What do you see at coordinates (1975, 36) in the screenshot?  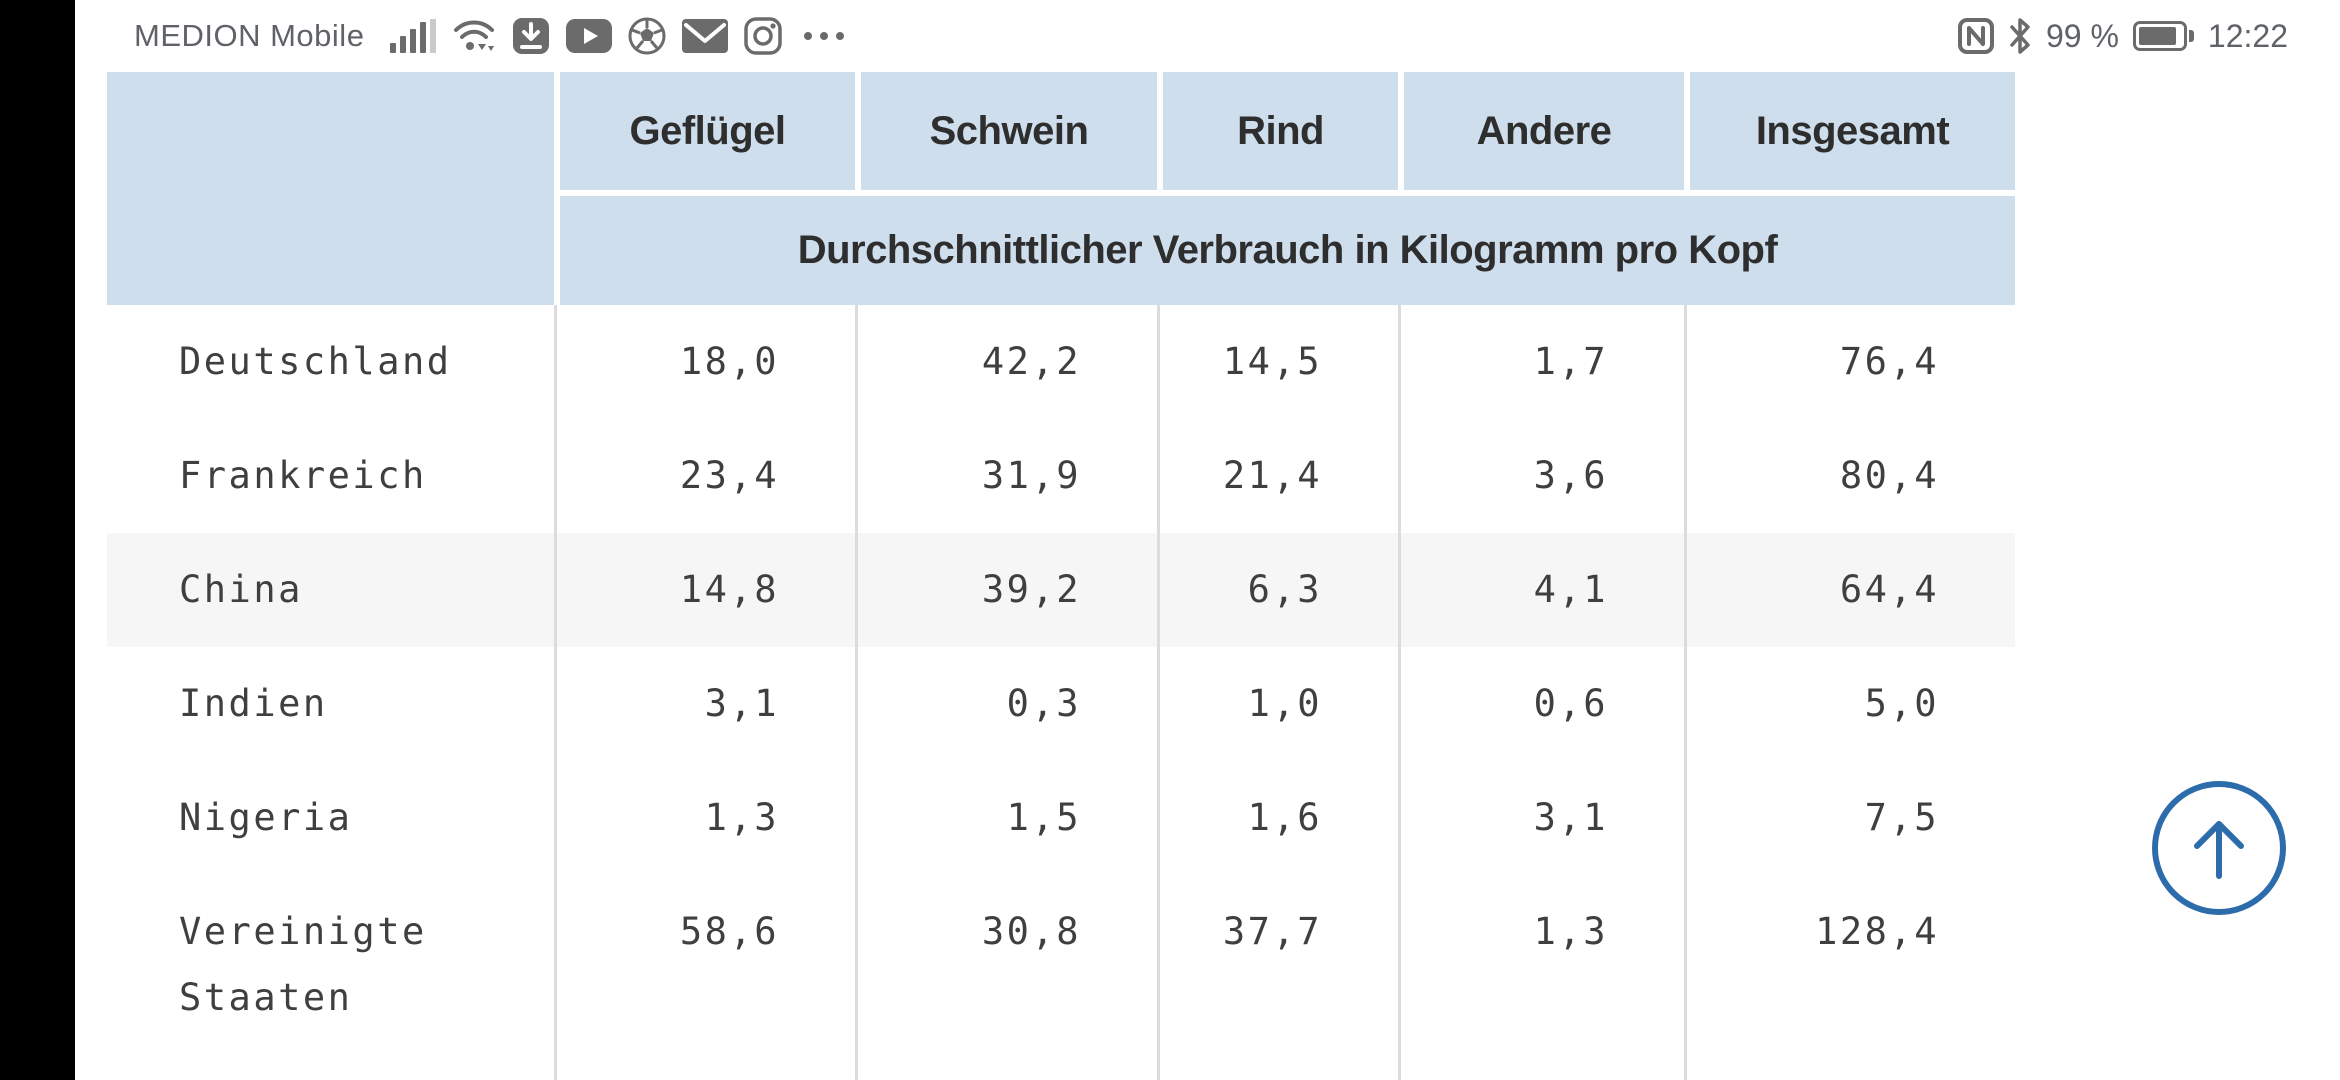 I see `nfc-icon` at bounding box center [1975, 36].